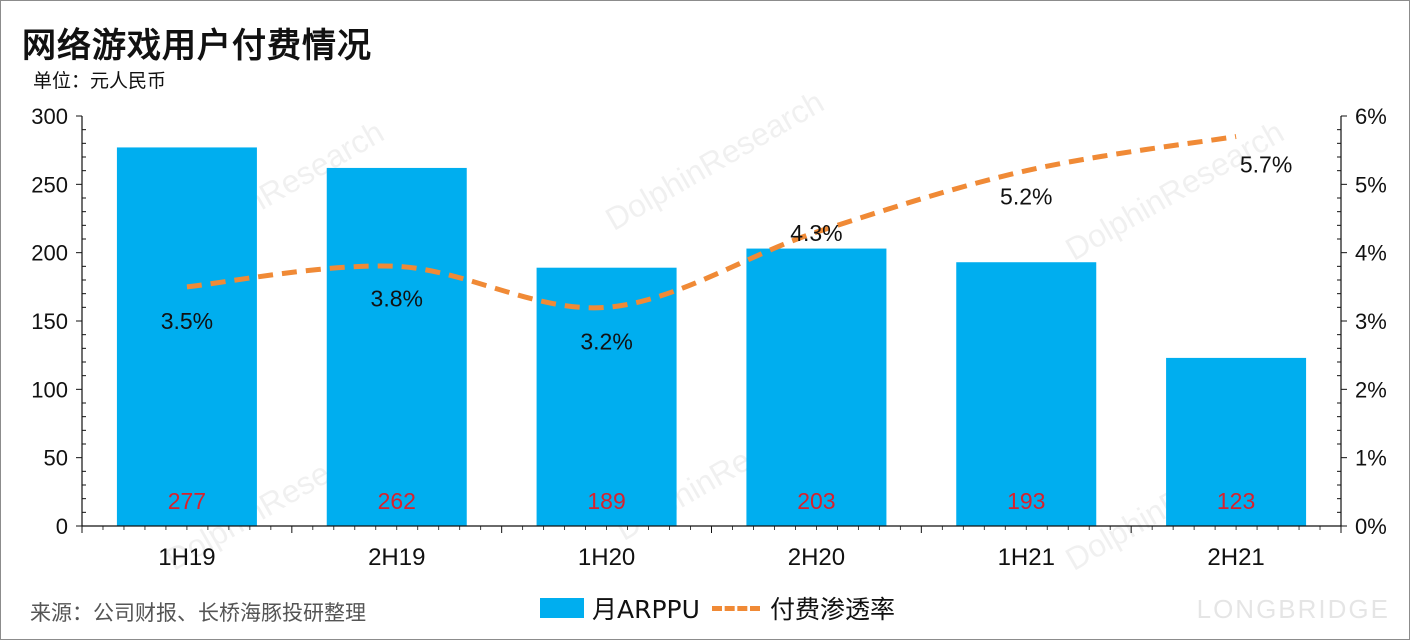  Describe the element at coordinates (1026, 557) in the screenshot. I see `x-tick-label: 1H21` at that location.